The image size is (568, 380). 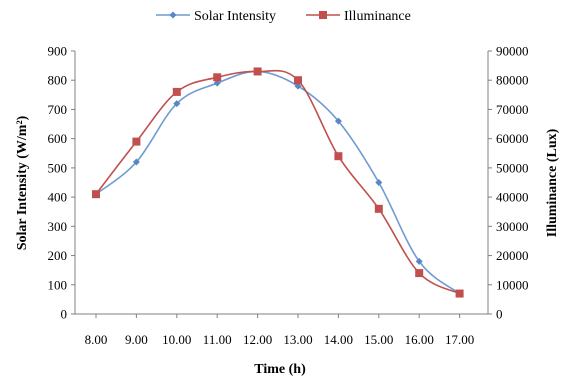 What do you see at coordinates (58, 284) in the screenshot?
I see `left-tick-label: 100` at bounding box center [58, 284].